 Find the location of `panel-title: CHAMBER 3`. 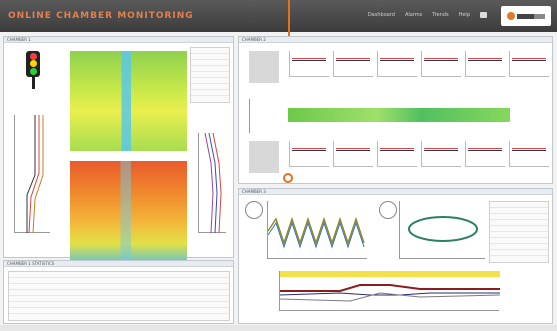

panel-title: CHAMBER 3 is located at coordinates (395, 192).